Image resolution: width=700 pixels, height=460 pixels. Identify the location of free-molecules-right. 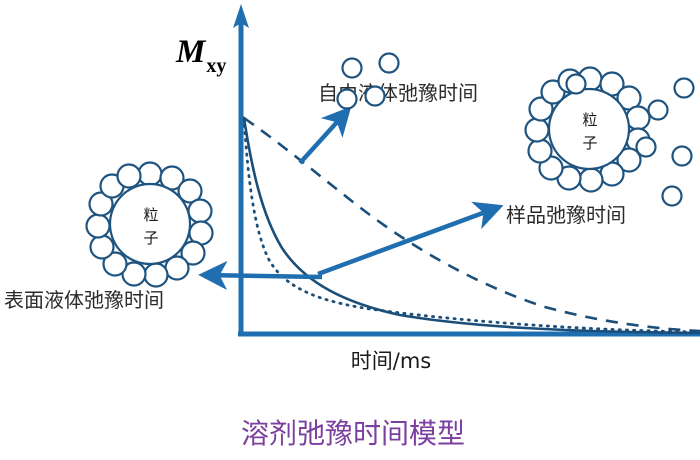
(630, 140).